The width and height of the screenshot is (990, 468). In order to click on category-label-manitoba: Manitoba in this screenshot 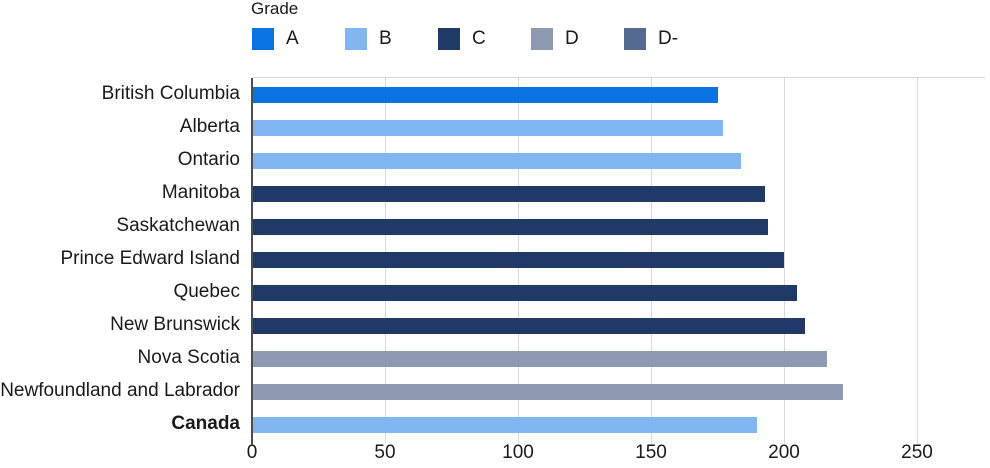, I will do `click(200, 192)`.